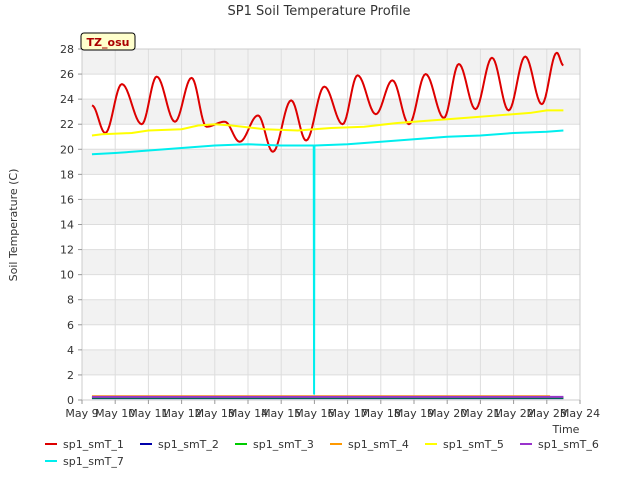  Describe the element at coordinates (67, 74) in the screenshot. I see `y-tick-label: 26` at that location.